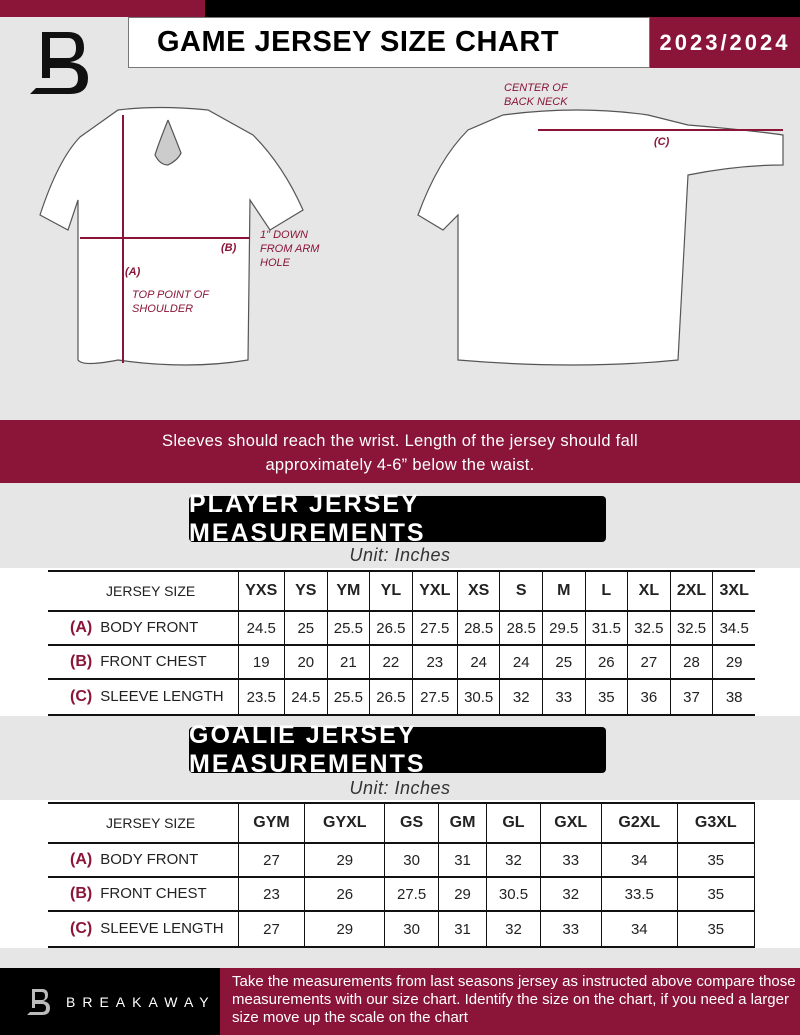 The image size is (800, 1035). Describe the element at coordinates (564, 628) in the screenshot. I see `table-cell: 29.5` at that location.